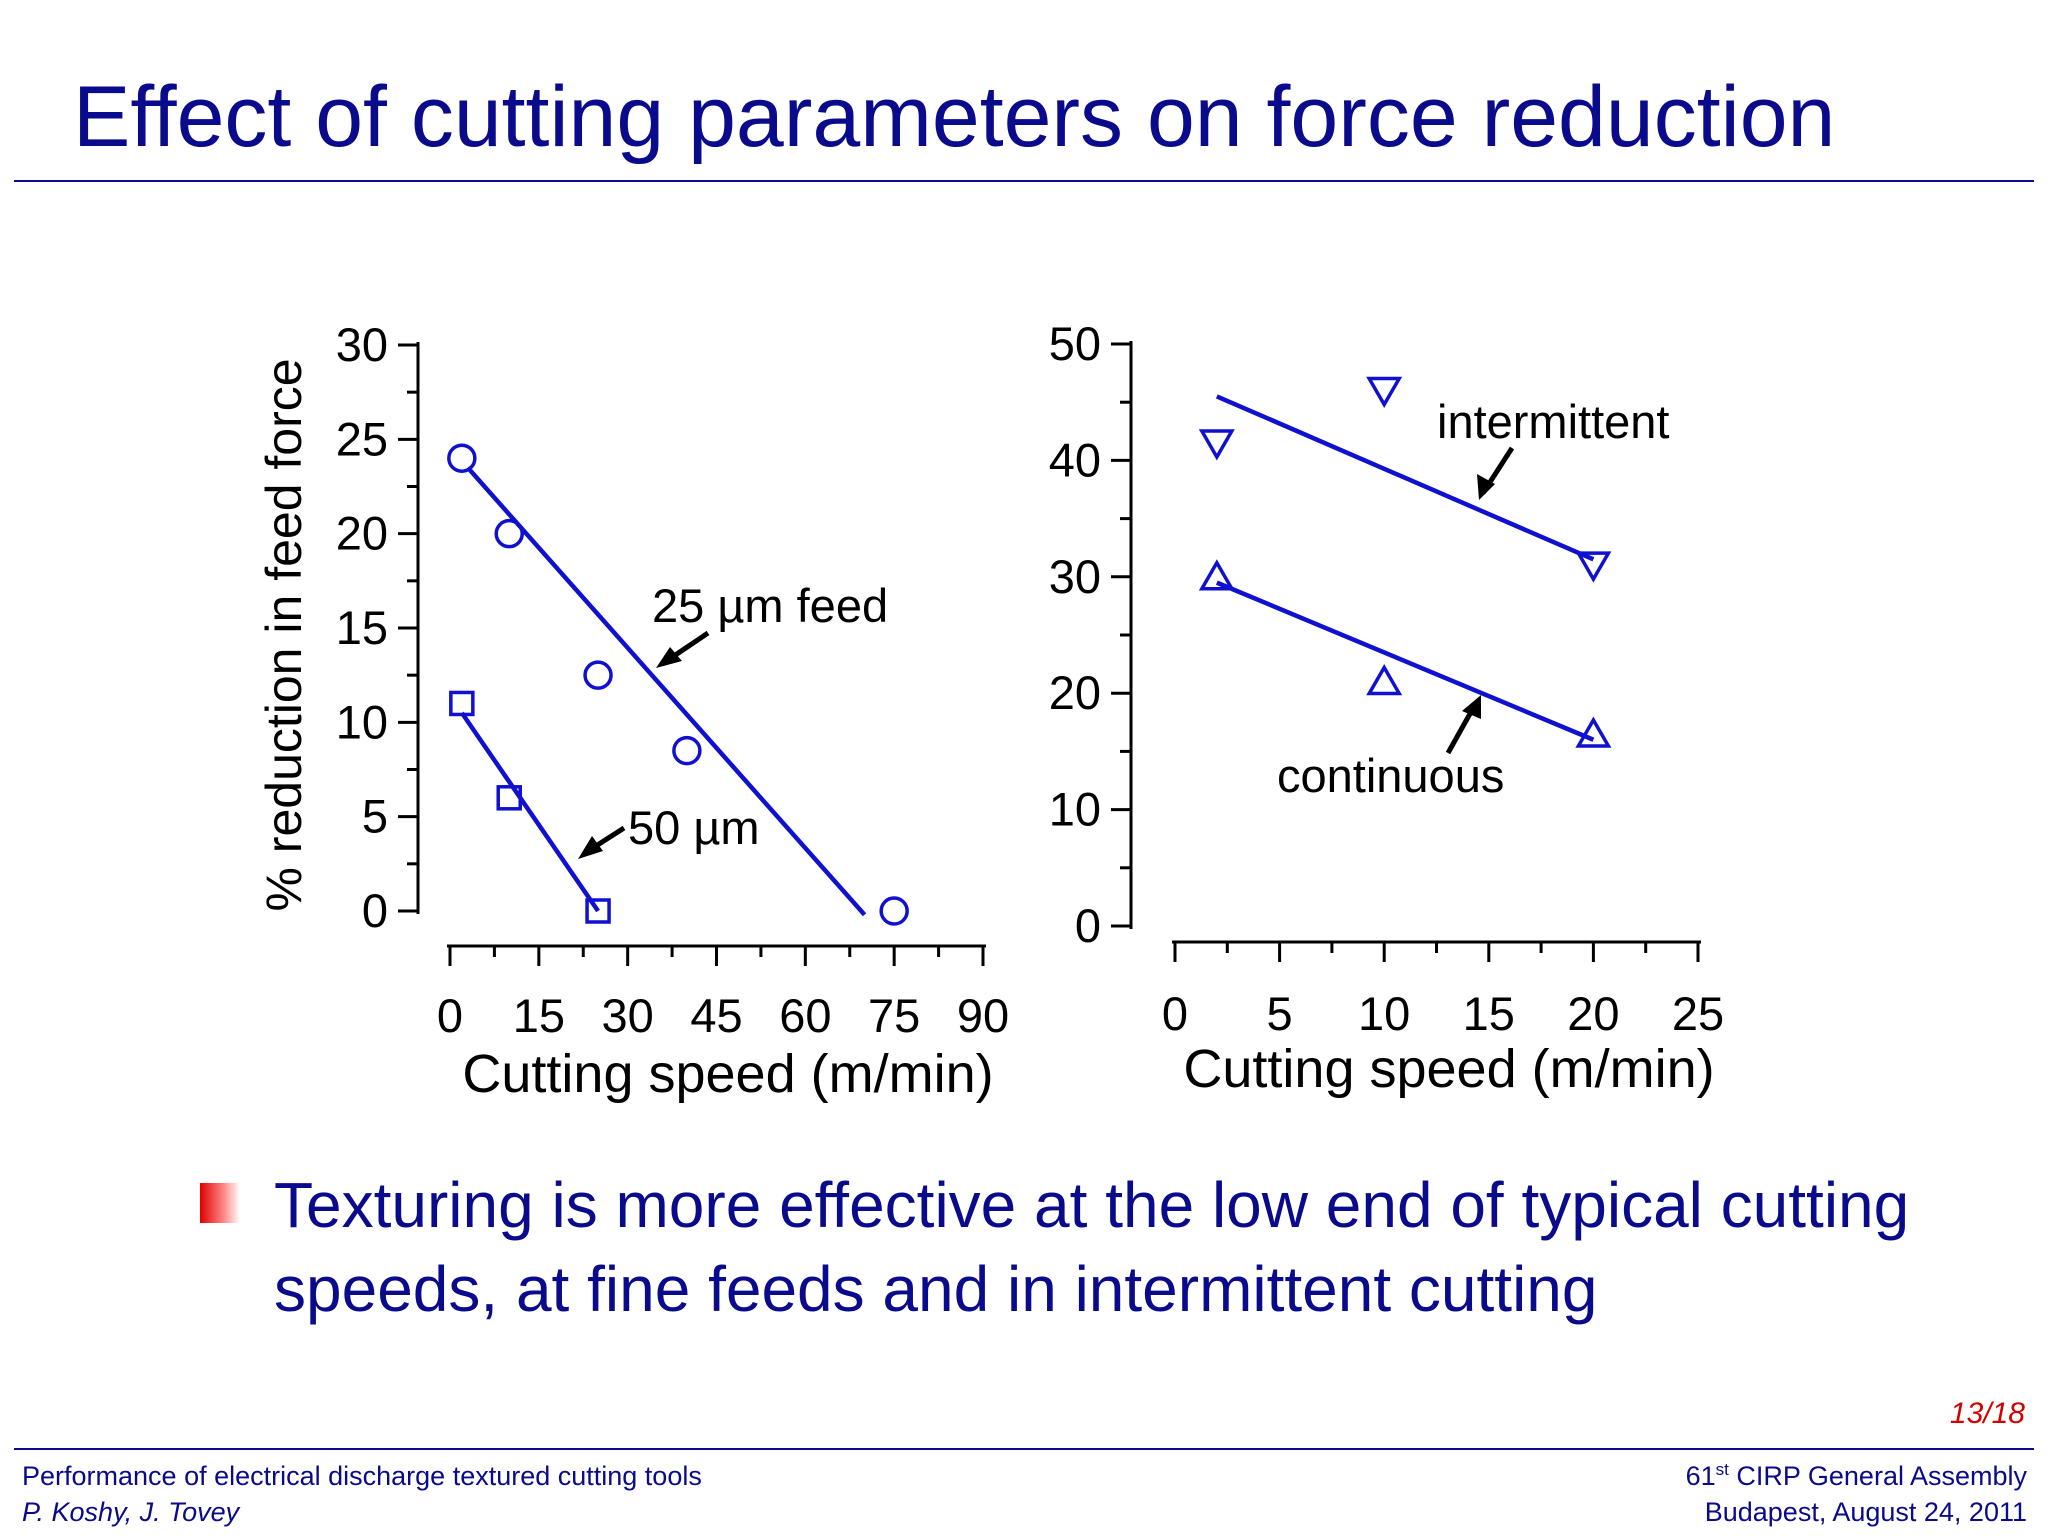 Image resolution: width=2048 pixels, height=1536 pixels. I want to click on right-y-tick-label: 0, so click(1088, 925).